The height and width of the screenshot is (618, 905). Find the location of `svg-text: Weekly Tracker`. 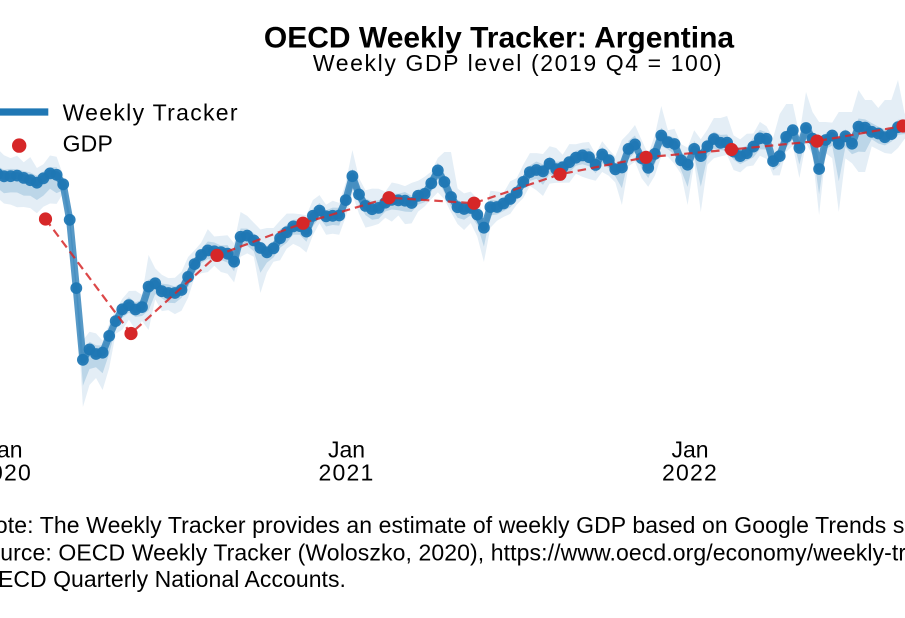

svg-text: Weekly Tracker is located at coordinates (151, 113).